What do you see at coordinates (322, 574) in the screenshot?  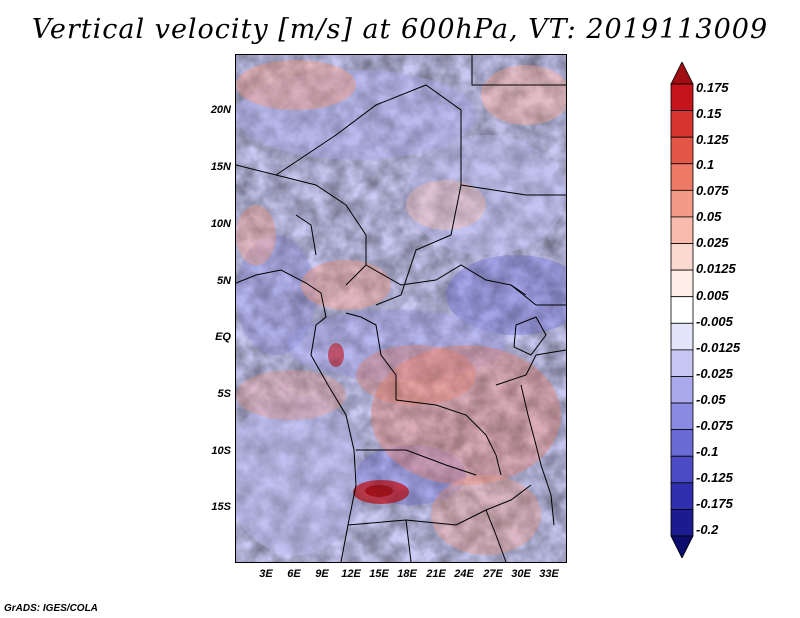 I see `x-tick-label: 9E` at bounding box center [322, 574].